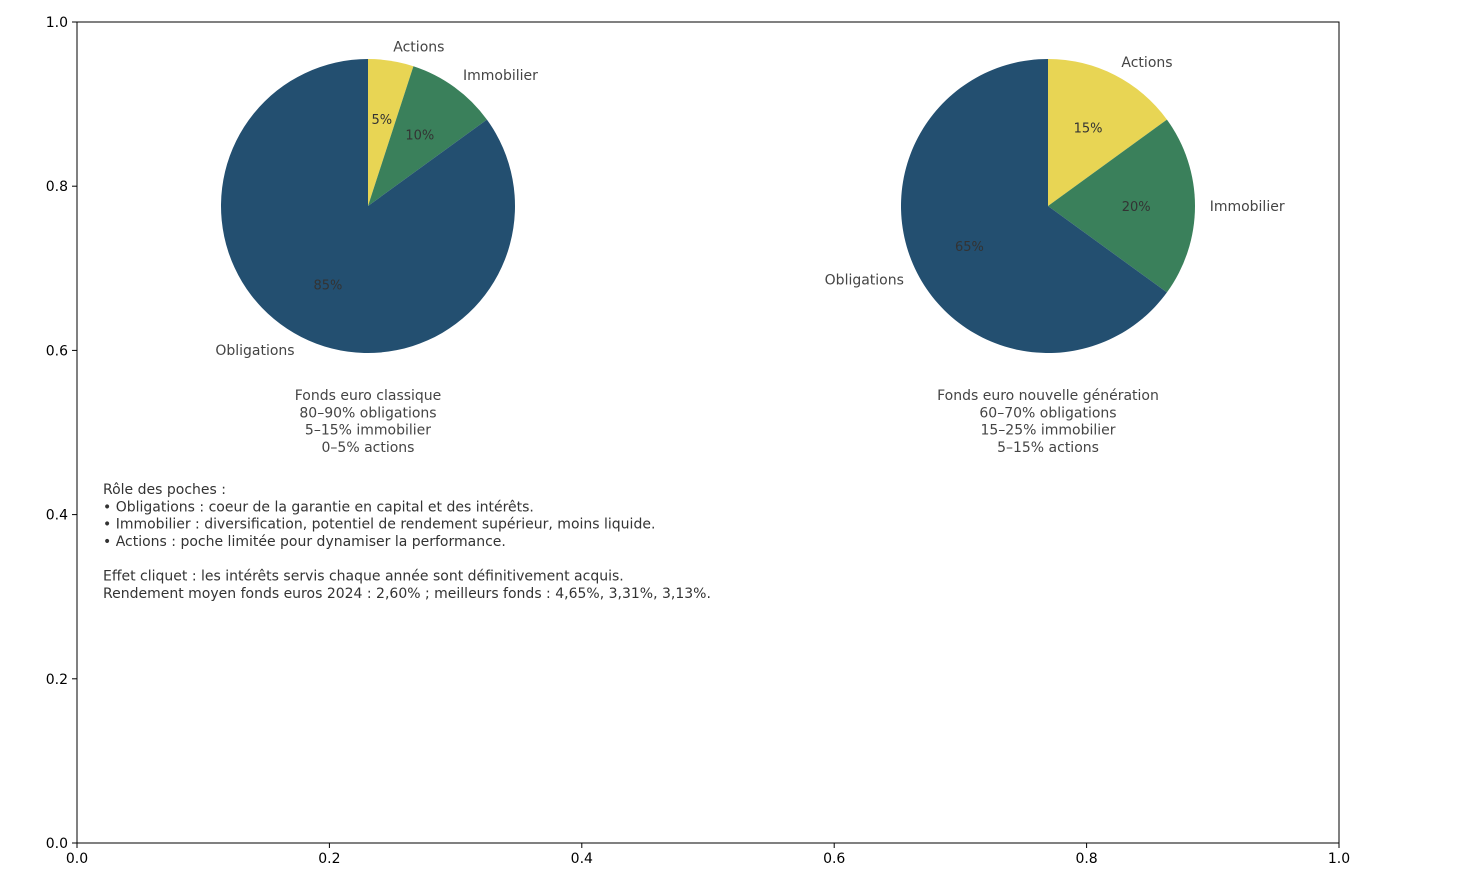 This screenshot has height=884, width=1470. Describe the element at coordinates (368, 396) in the screenshot. I see `pie-caption-line: Fonds euro classique` at that location.